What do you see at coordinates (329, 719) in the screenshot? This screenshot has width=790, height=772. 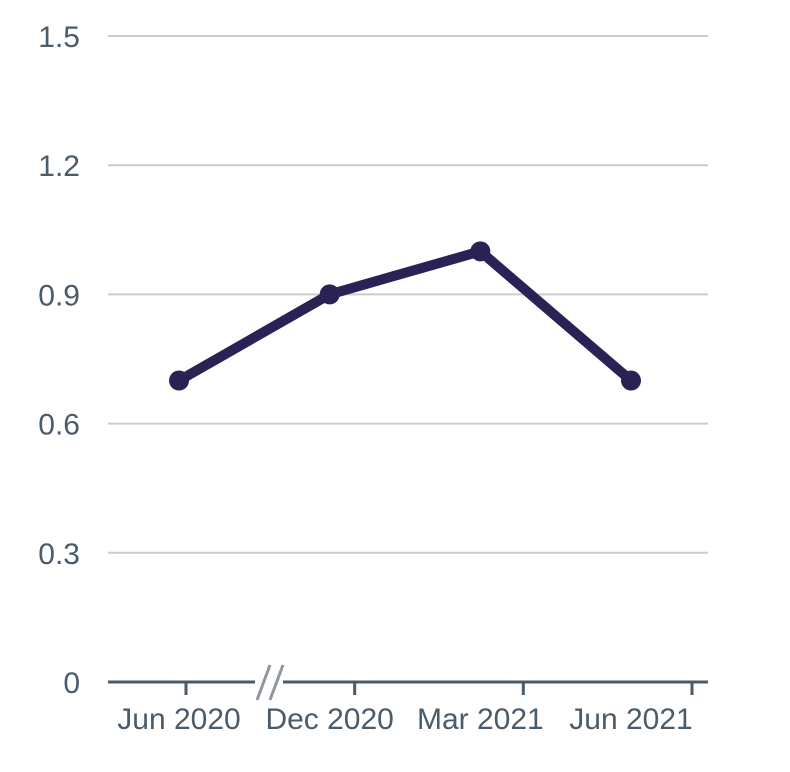 I see `x-axis-tick-label: Dec 2020` at bounding box center [329, 719].